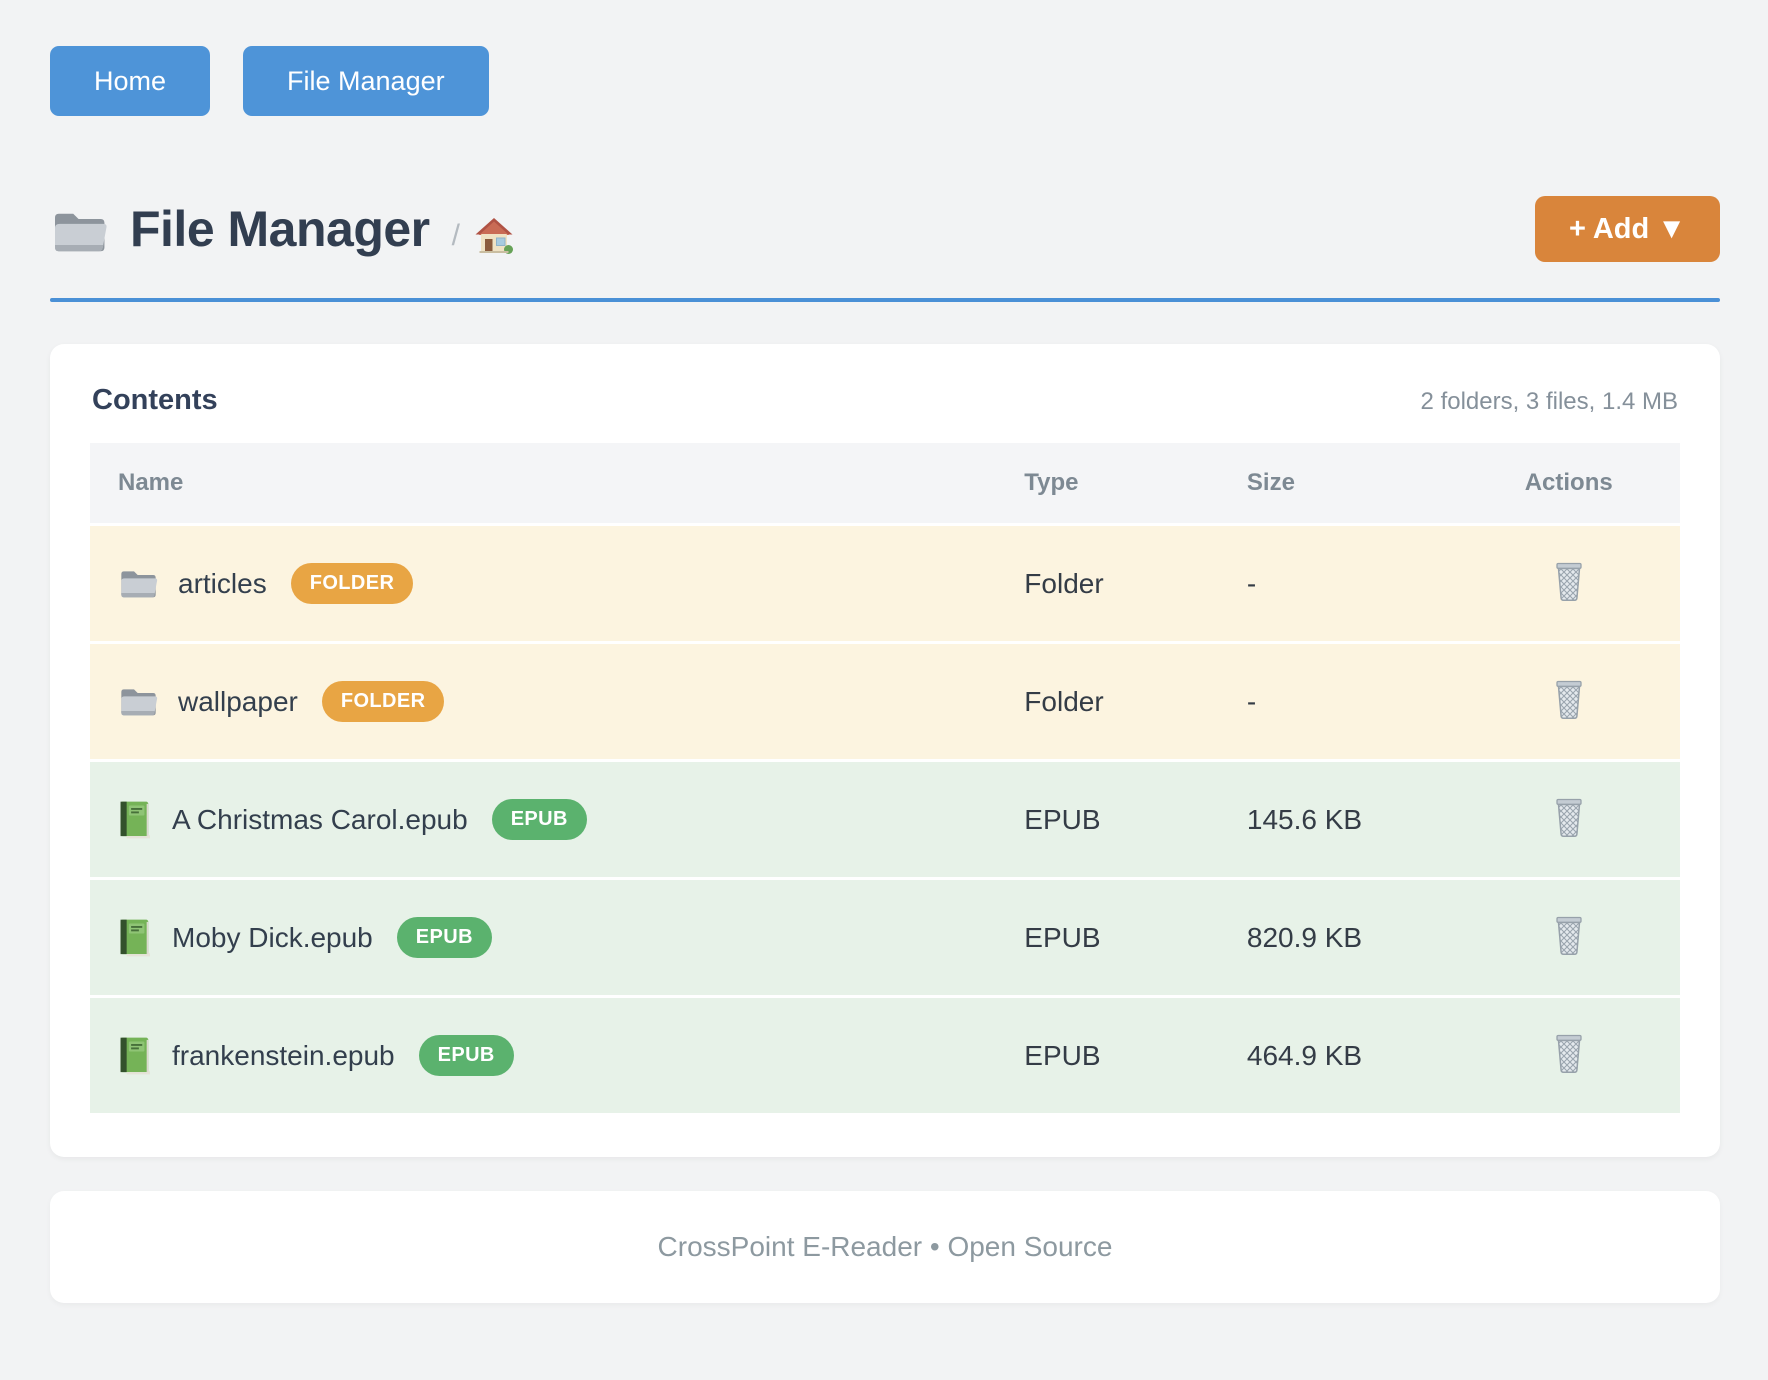 The width and height of the screenshot is (1768, 1380). I want to click on column-header-size: Size, so click(1338, 484).